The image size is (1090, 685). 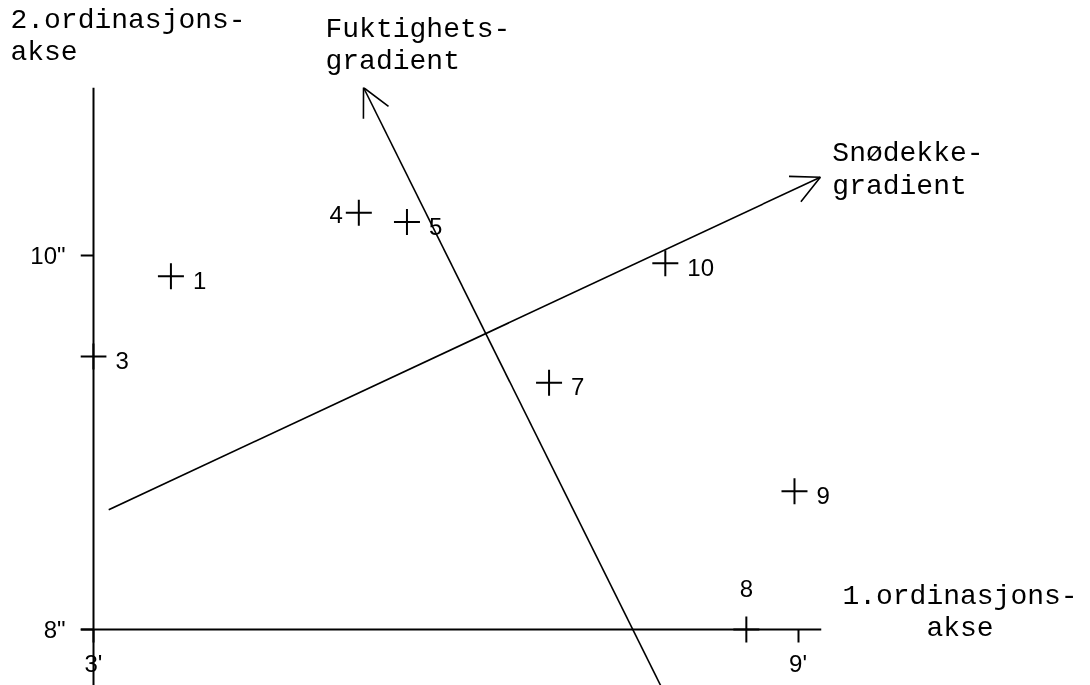 I want to click on y-axis-title: 2.ordinasjons- akse, so click(x=128, y=36).